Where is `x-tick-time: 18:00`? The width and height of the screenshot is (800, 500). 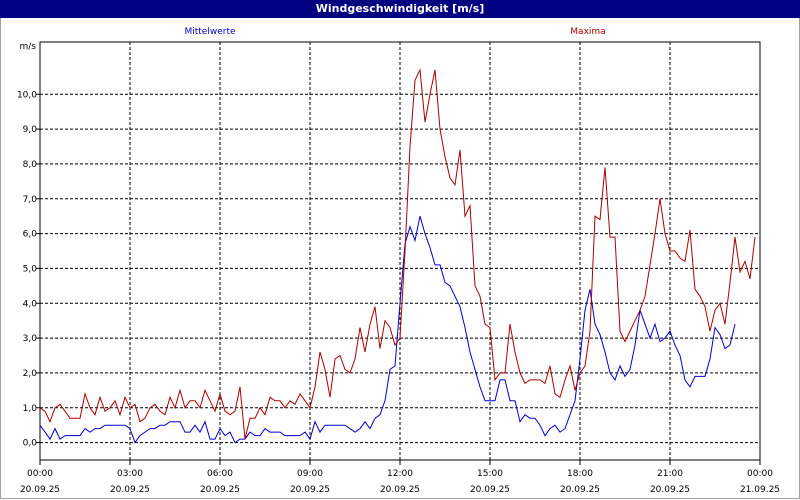 x-tick-time: 18:00 is located at coordinates (580, 474).